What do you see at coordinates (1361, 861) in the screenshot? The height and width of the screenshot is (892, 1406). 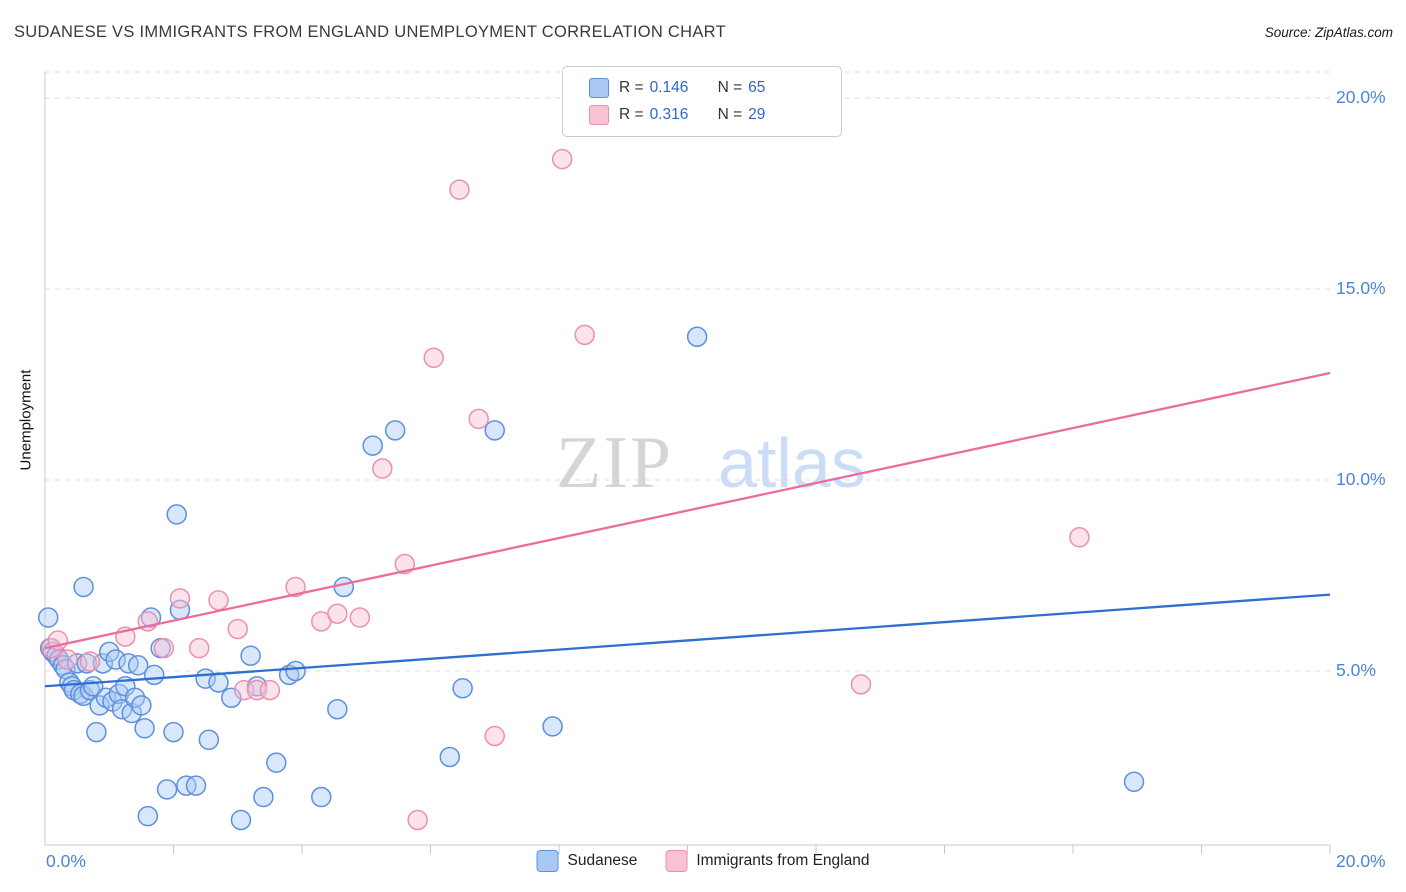 I see `x-tick-20: 20.0%` at bounding box center [1361, 861].